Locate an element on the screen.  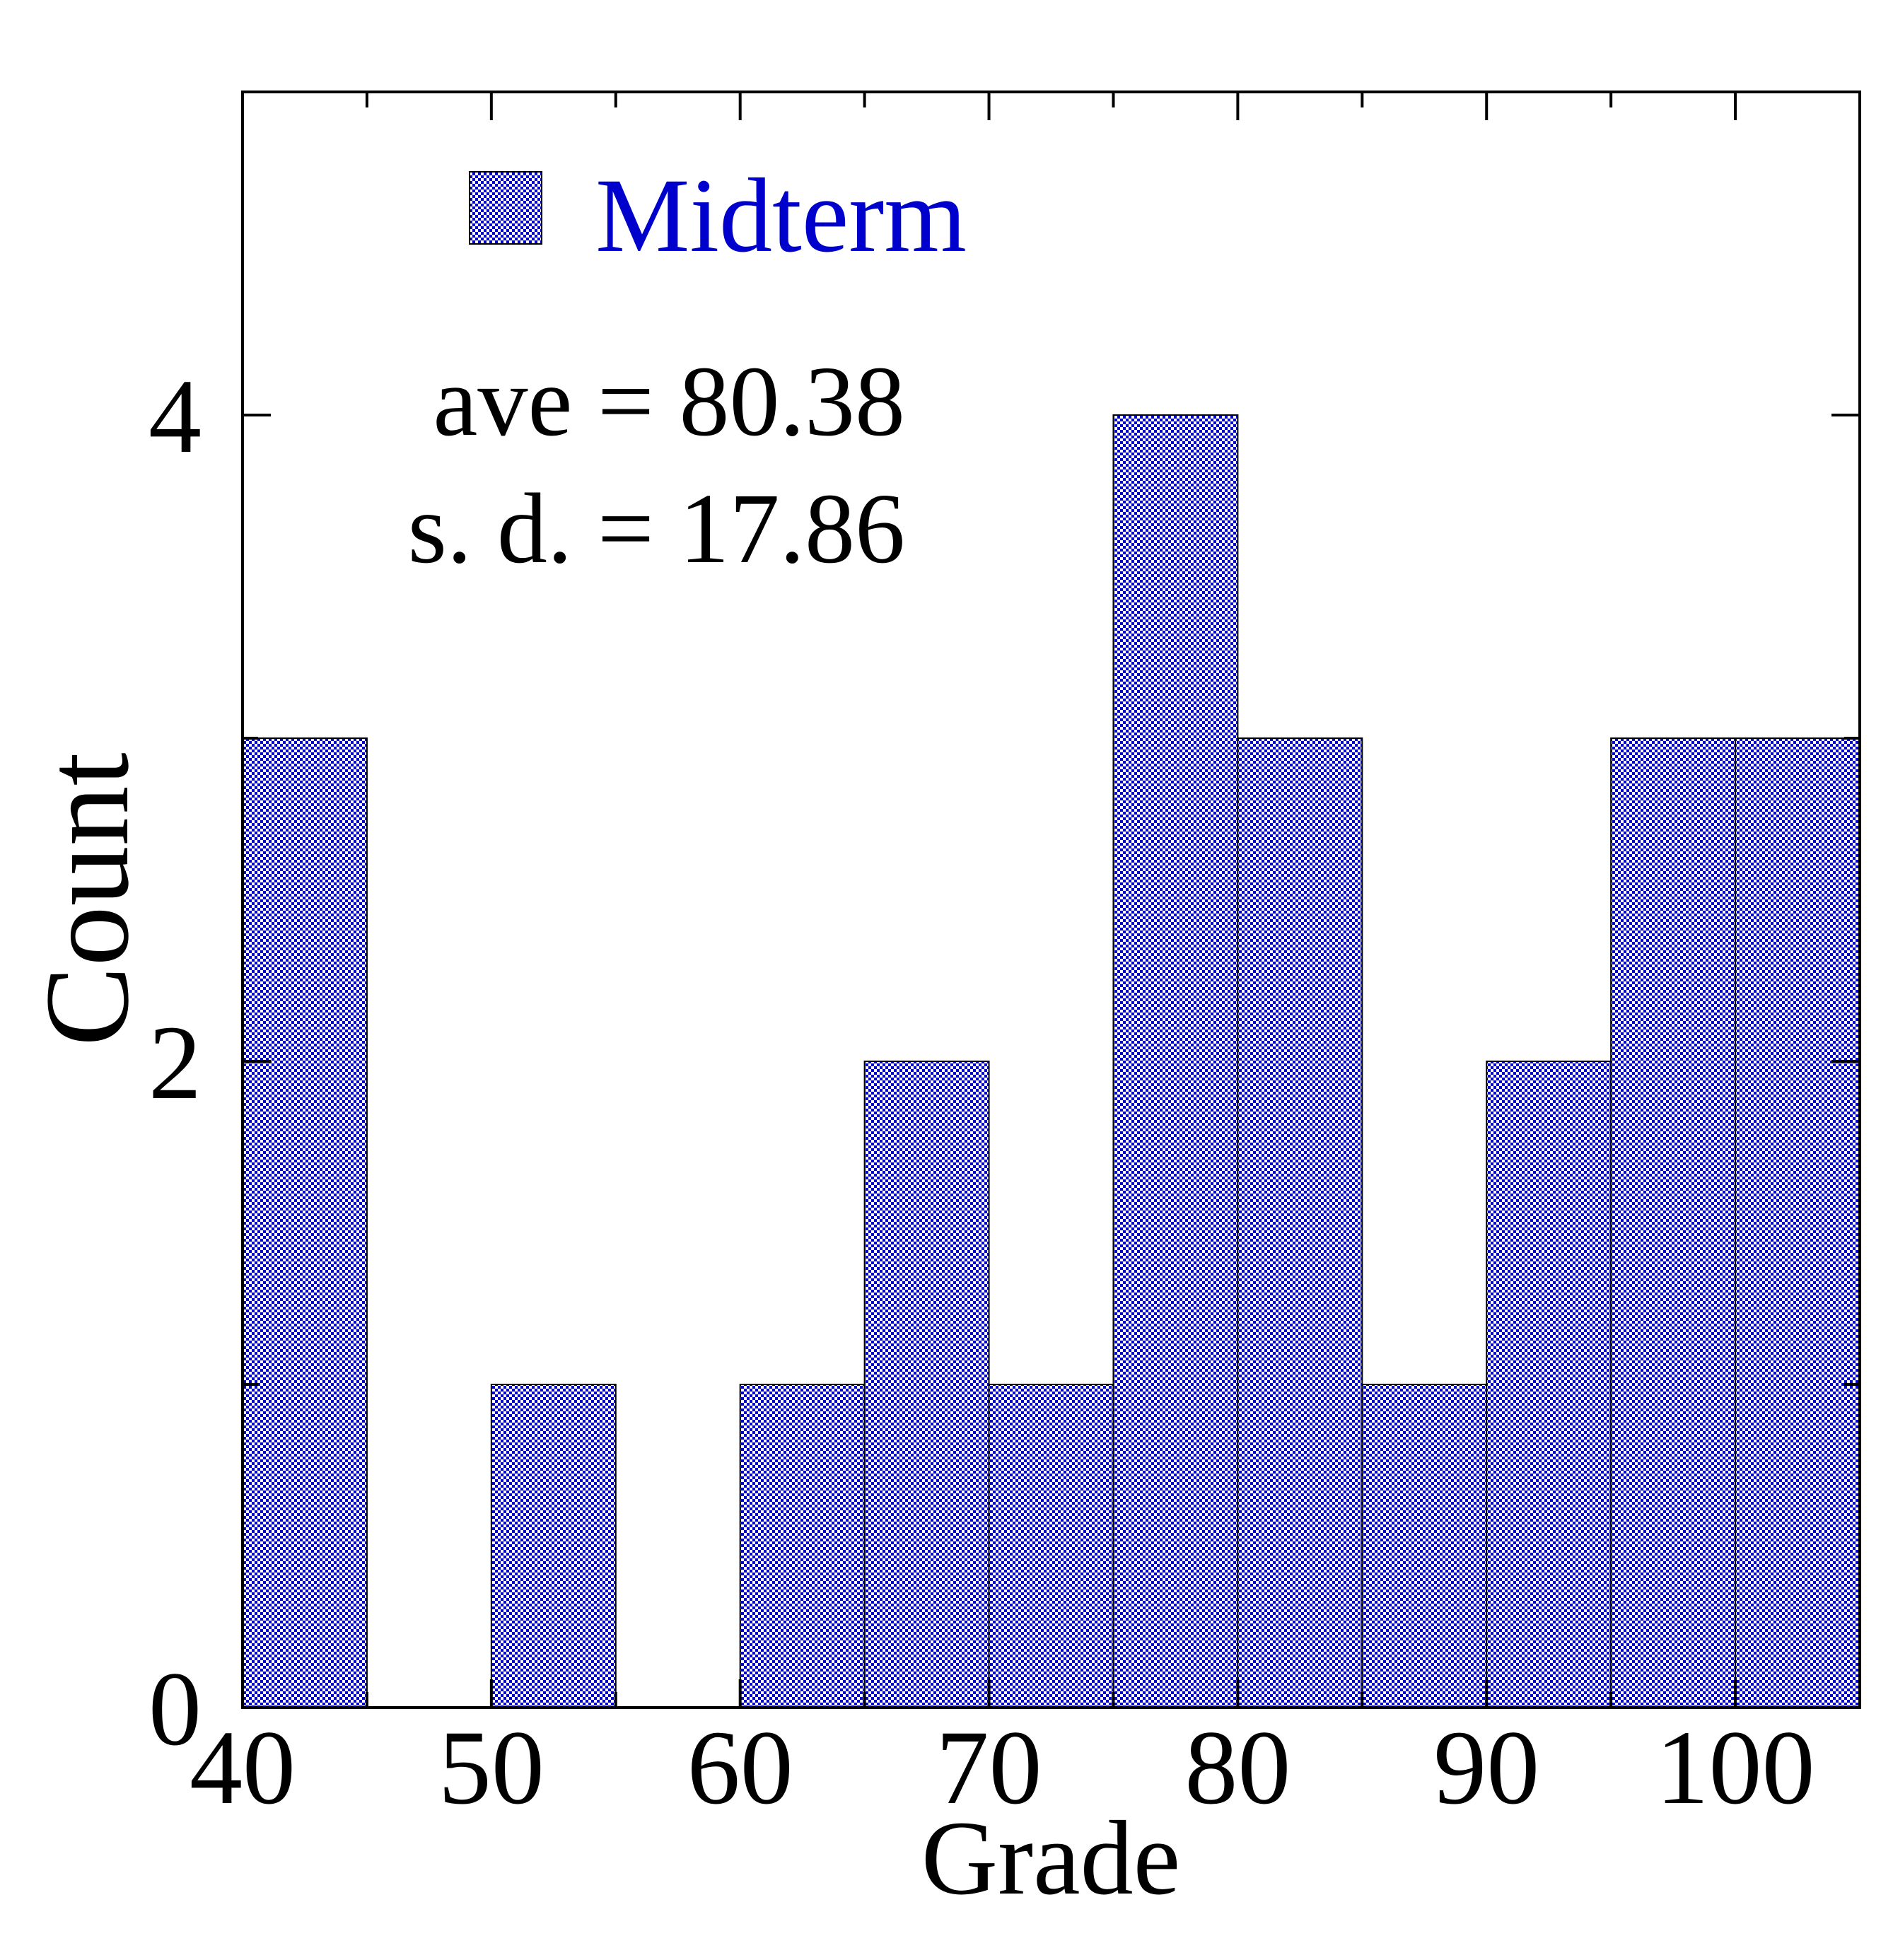
x-tick-labels: 40 50 60 70 80 90 100 is located at coordinates (1003, 1767).